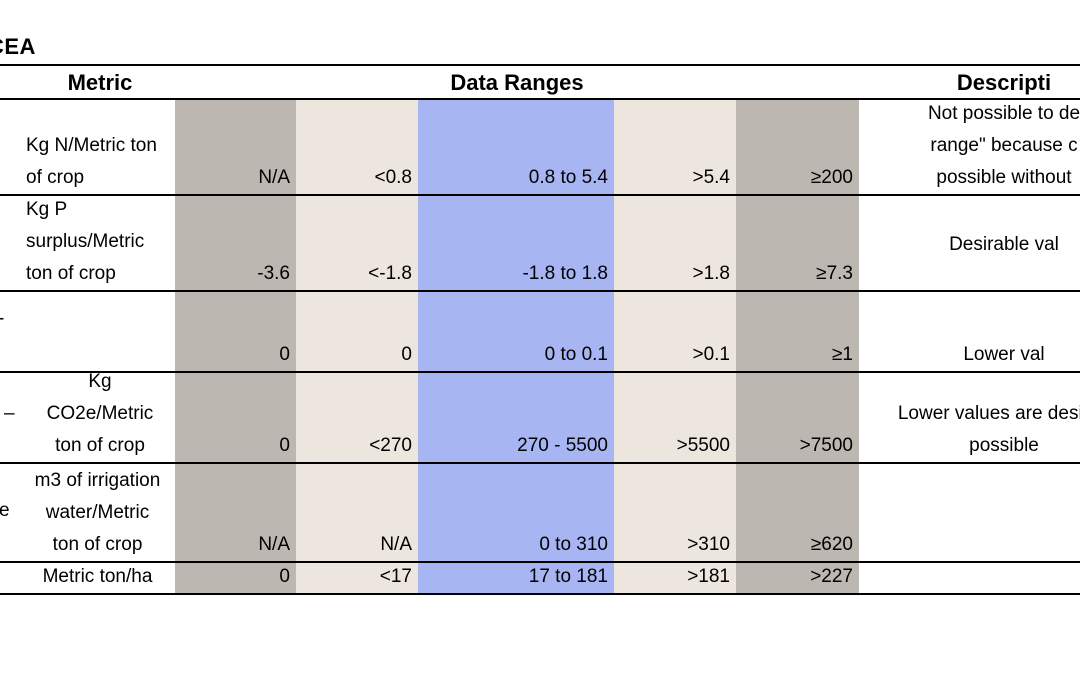  Describe the element at coordinates (91, 161) in the screenshot. I see `table-row-1-metric: Kg N/Metric ton of crop` at that location.